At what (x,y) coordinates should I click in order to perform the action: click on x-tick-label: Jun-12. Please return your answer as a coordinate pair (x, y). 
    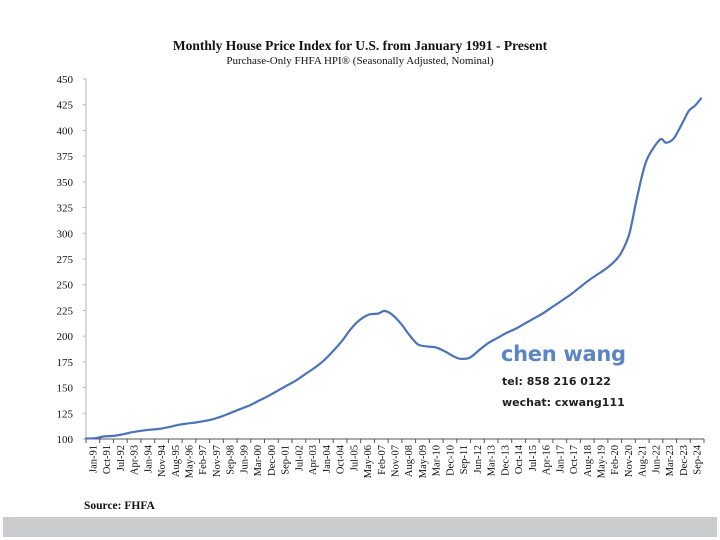
    Looking at the image, I should click on (478, 459).